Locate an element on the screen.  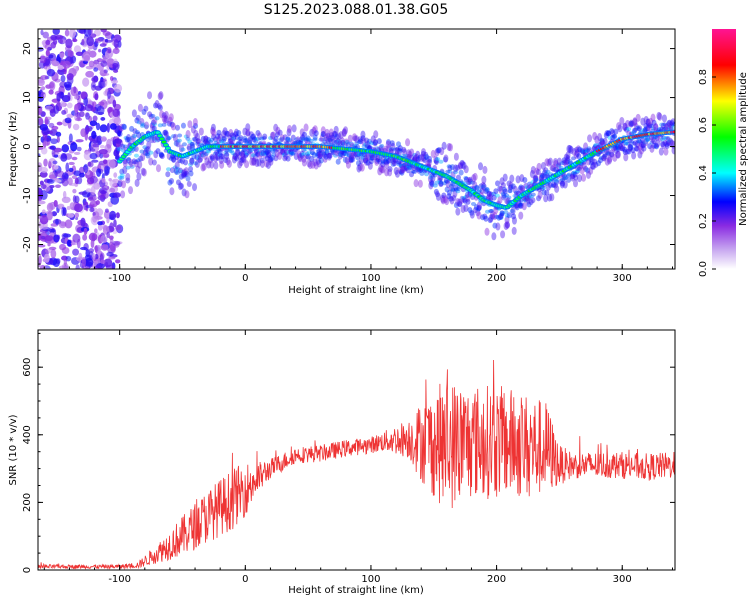
spectrogram-xlabel: Height of straight line (km) is located at coordinates (356, 290).